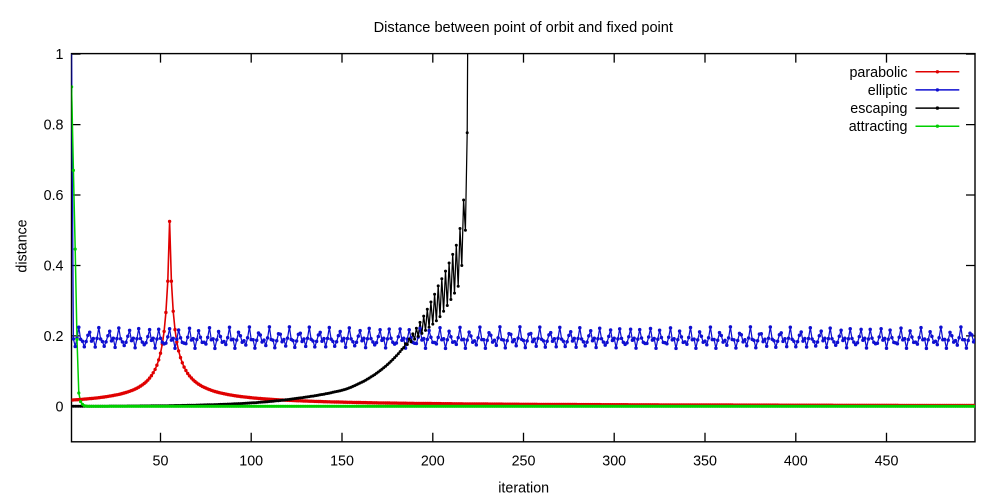 This screenshot has height=500, width=1000. I want to click on svg-text: iteration, so click(523, 489).